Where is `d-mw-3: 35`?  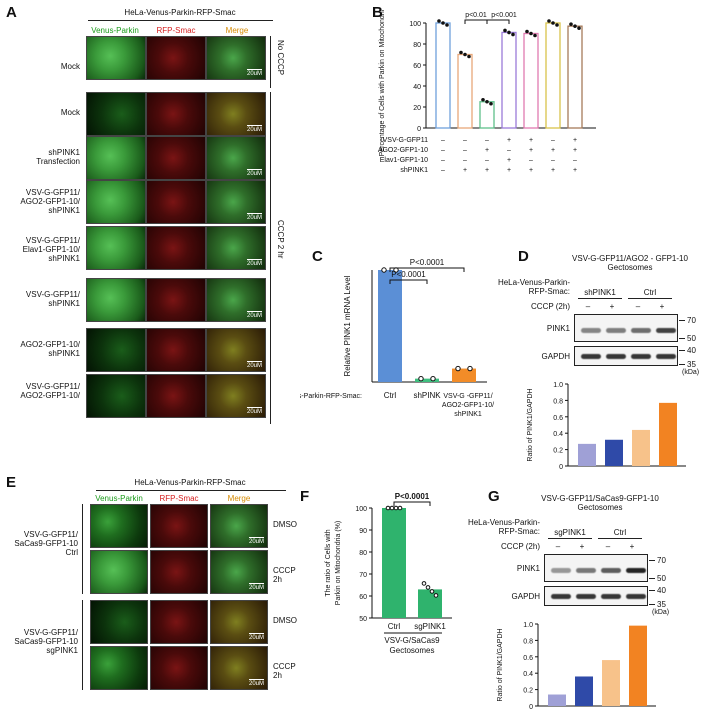 d-mw-3: 35 is located at coordinates (691, 364).